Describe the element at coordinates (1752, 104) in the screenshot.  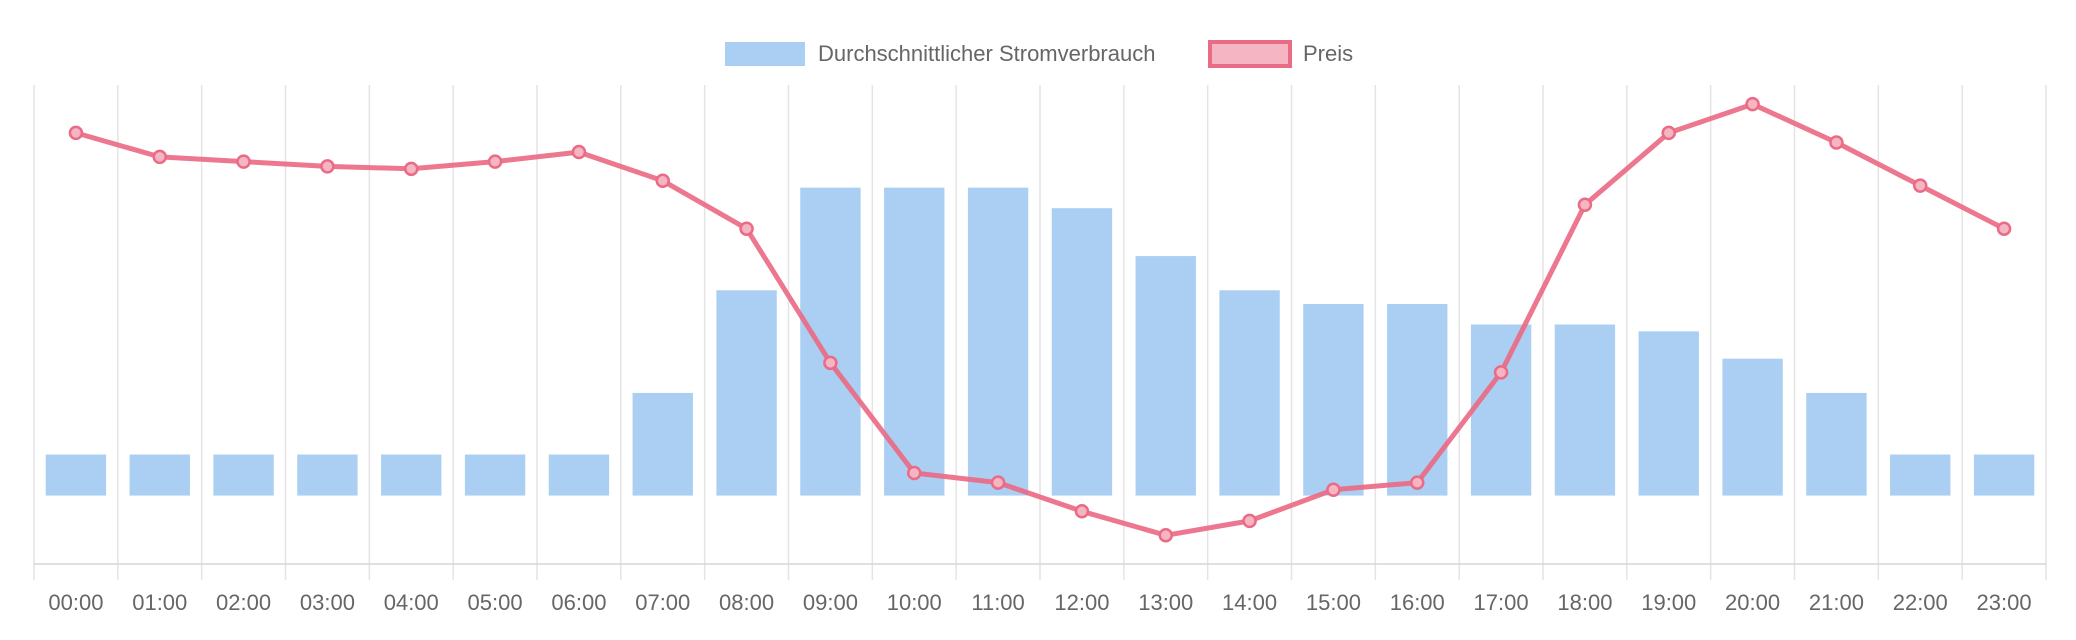
I see `price-point-2000` at that location.